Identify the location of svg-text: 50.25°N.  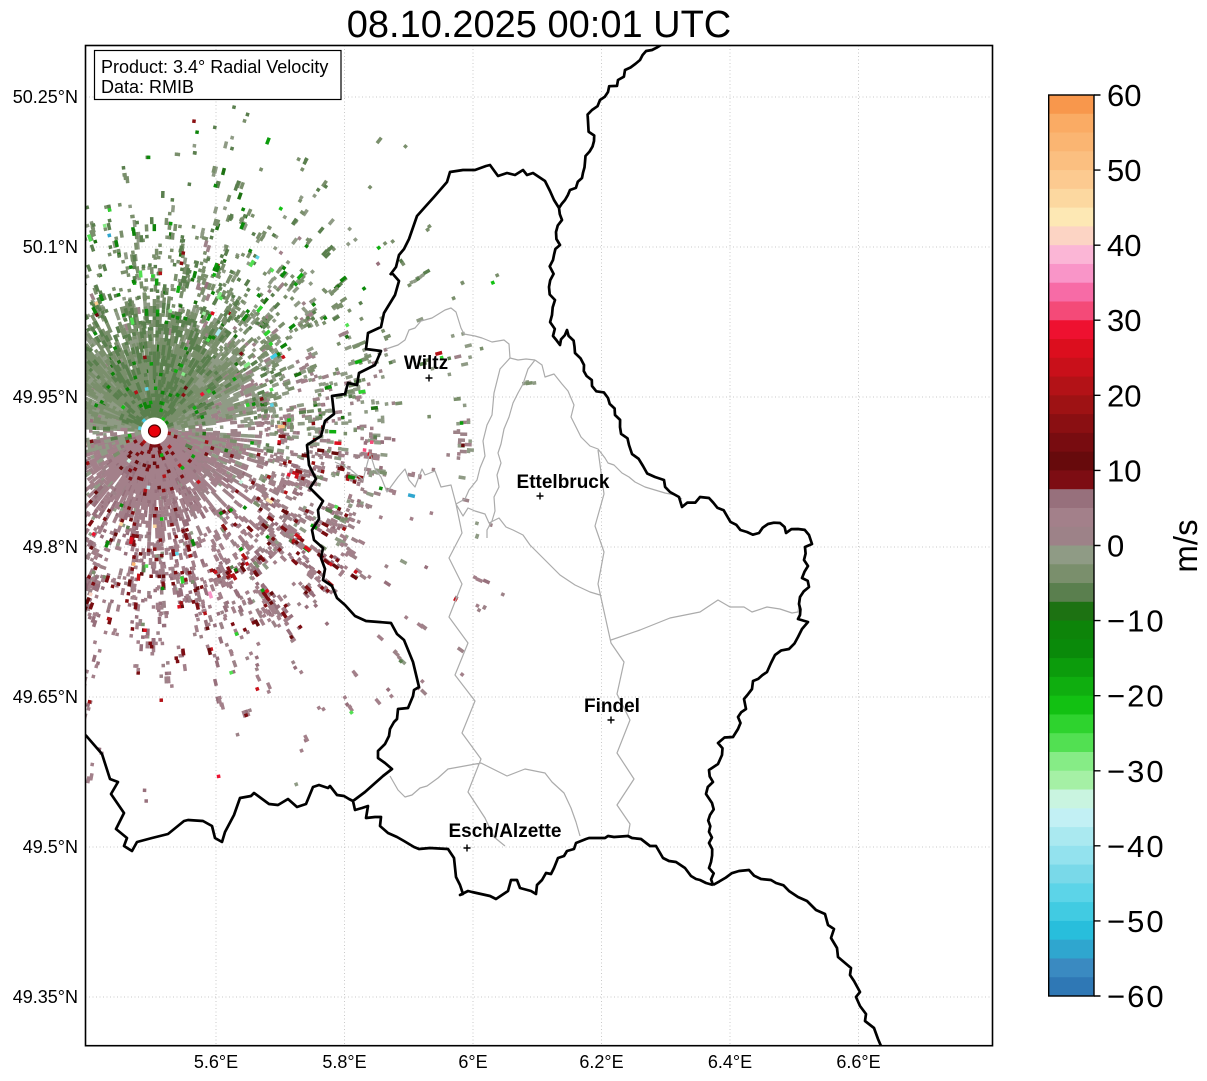
(45, 97).